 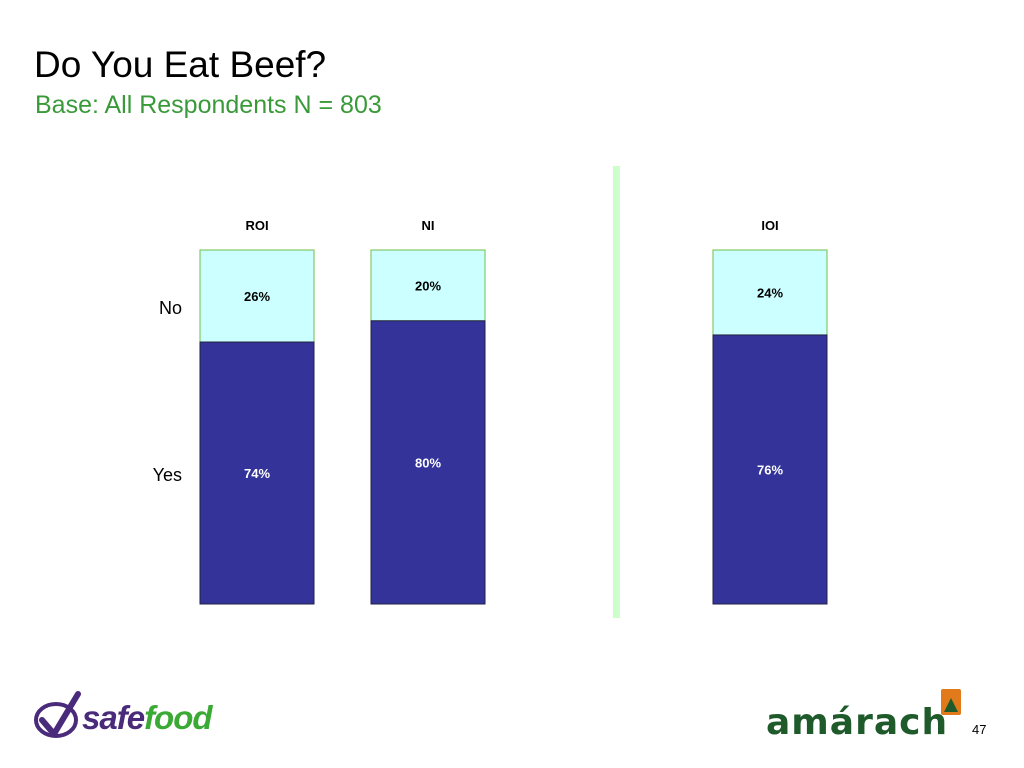 What do you see at coordinates (257, 296) in the screenshot?
I see `data-label-no-roi: 26%` at bounding box center [257, 296].